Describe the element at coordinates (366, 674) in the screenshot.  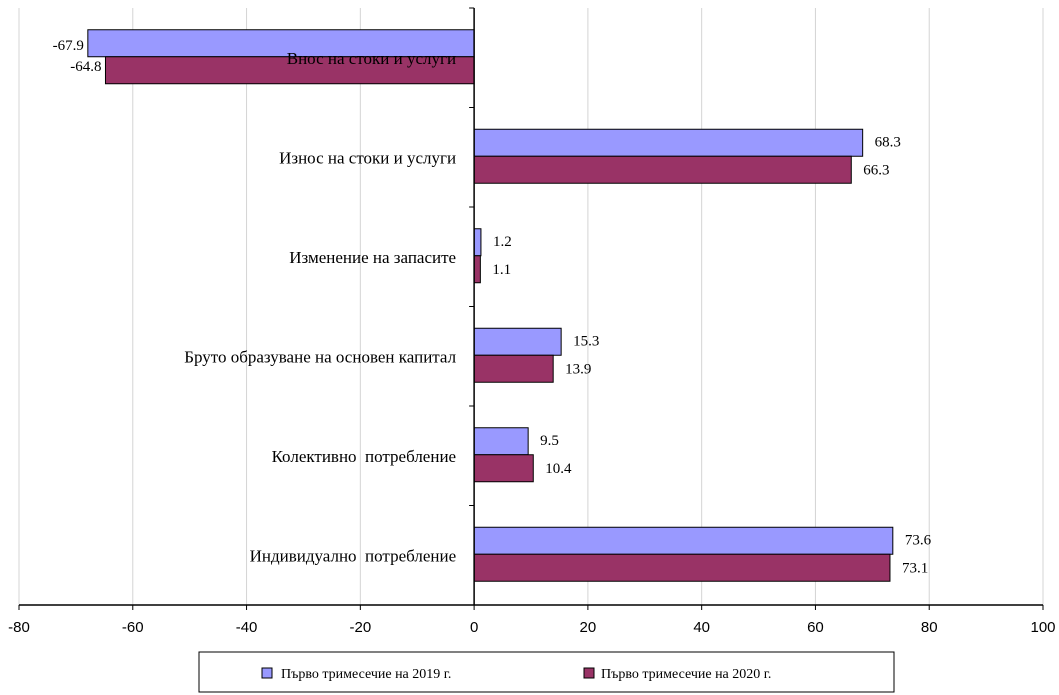
I see `legend-label-2019: Първо тримесечие на 2019 г.` at that location.